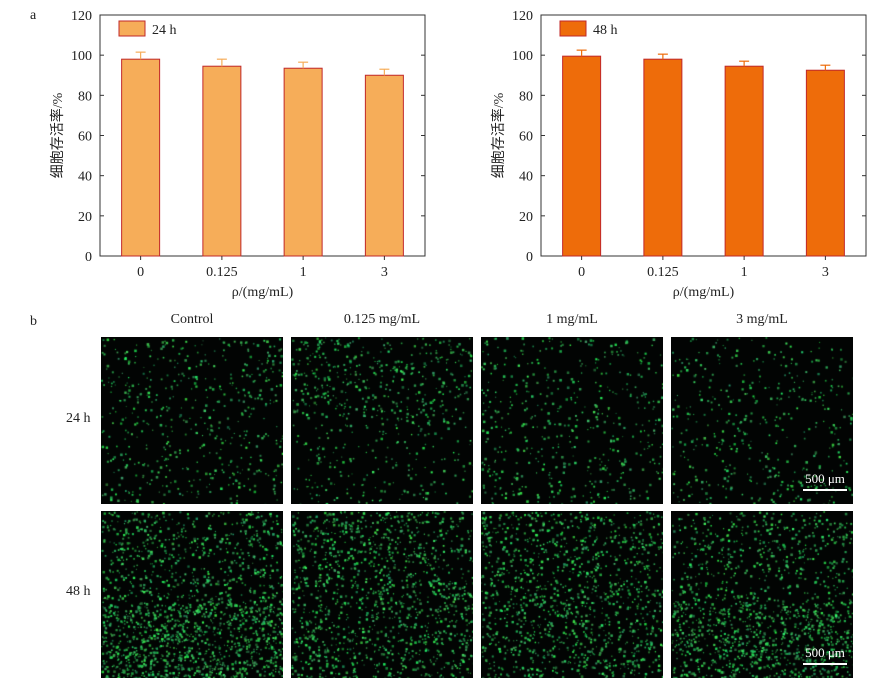 This screenshot has height=682, width=882. What do you see at coordinates (762, 319) in the screenshot?
I see `column-title-3: 3 mg/mL` at bounding box center [762, 319].